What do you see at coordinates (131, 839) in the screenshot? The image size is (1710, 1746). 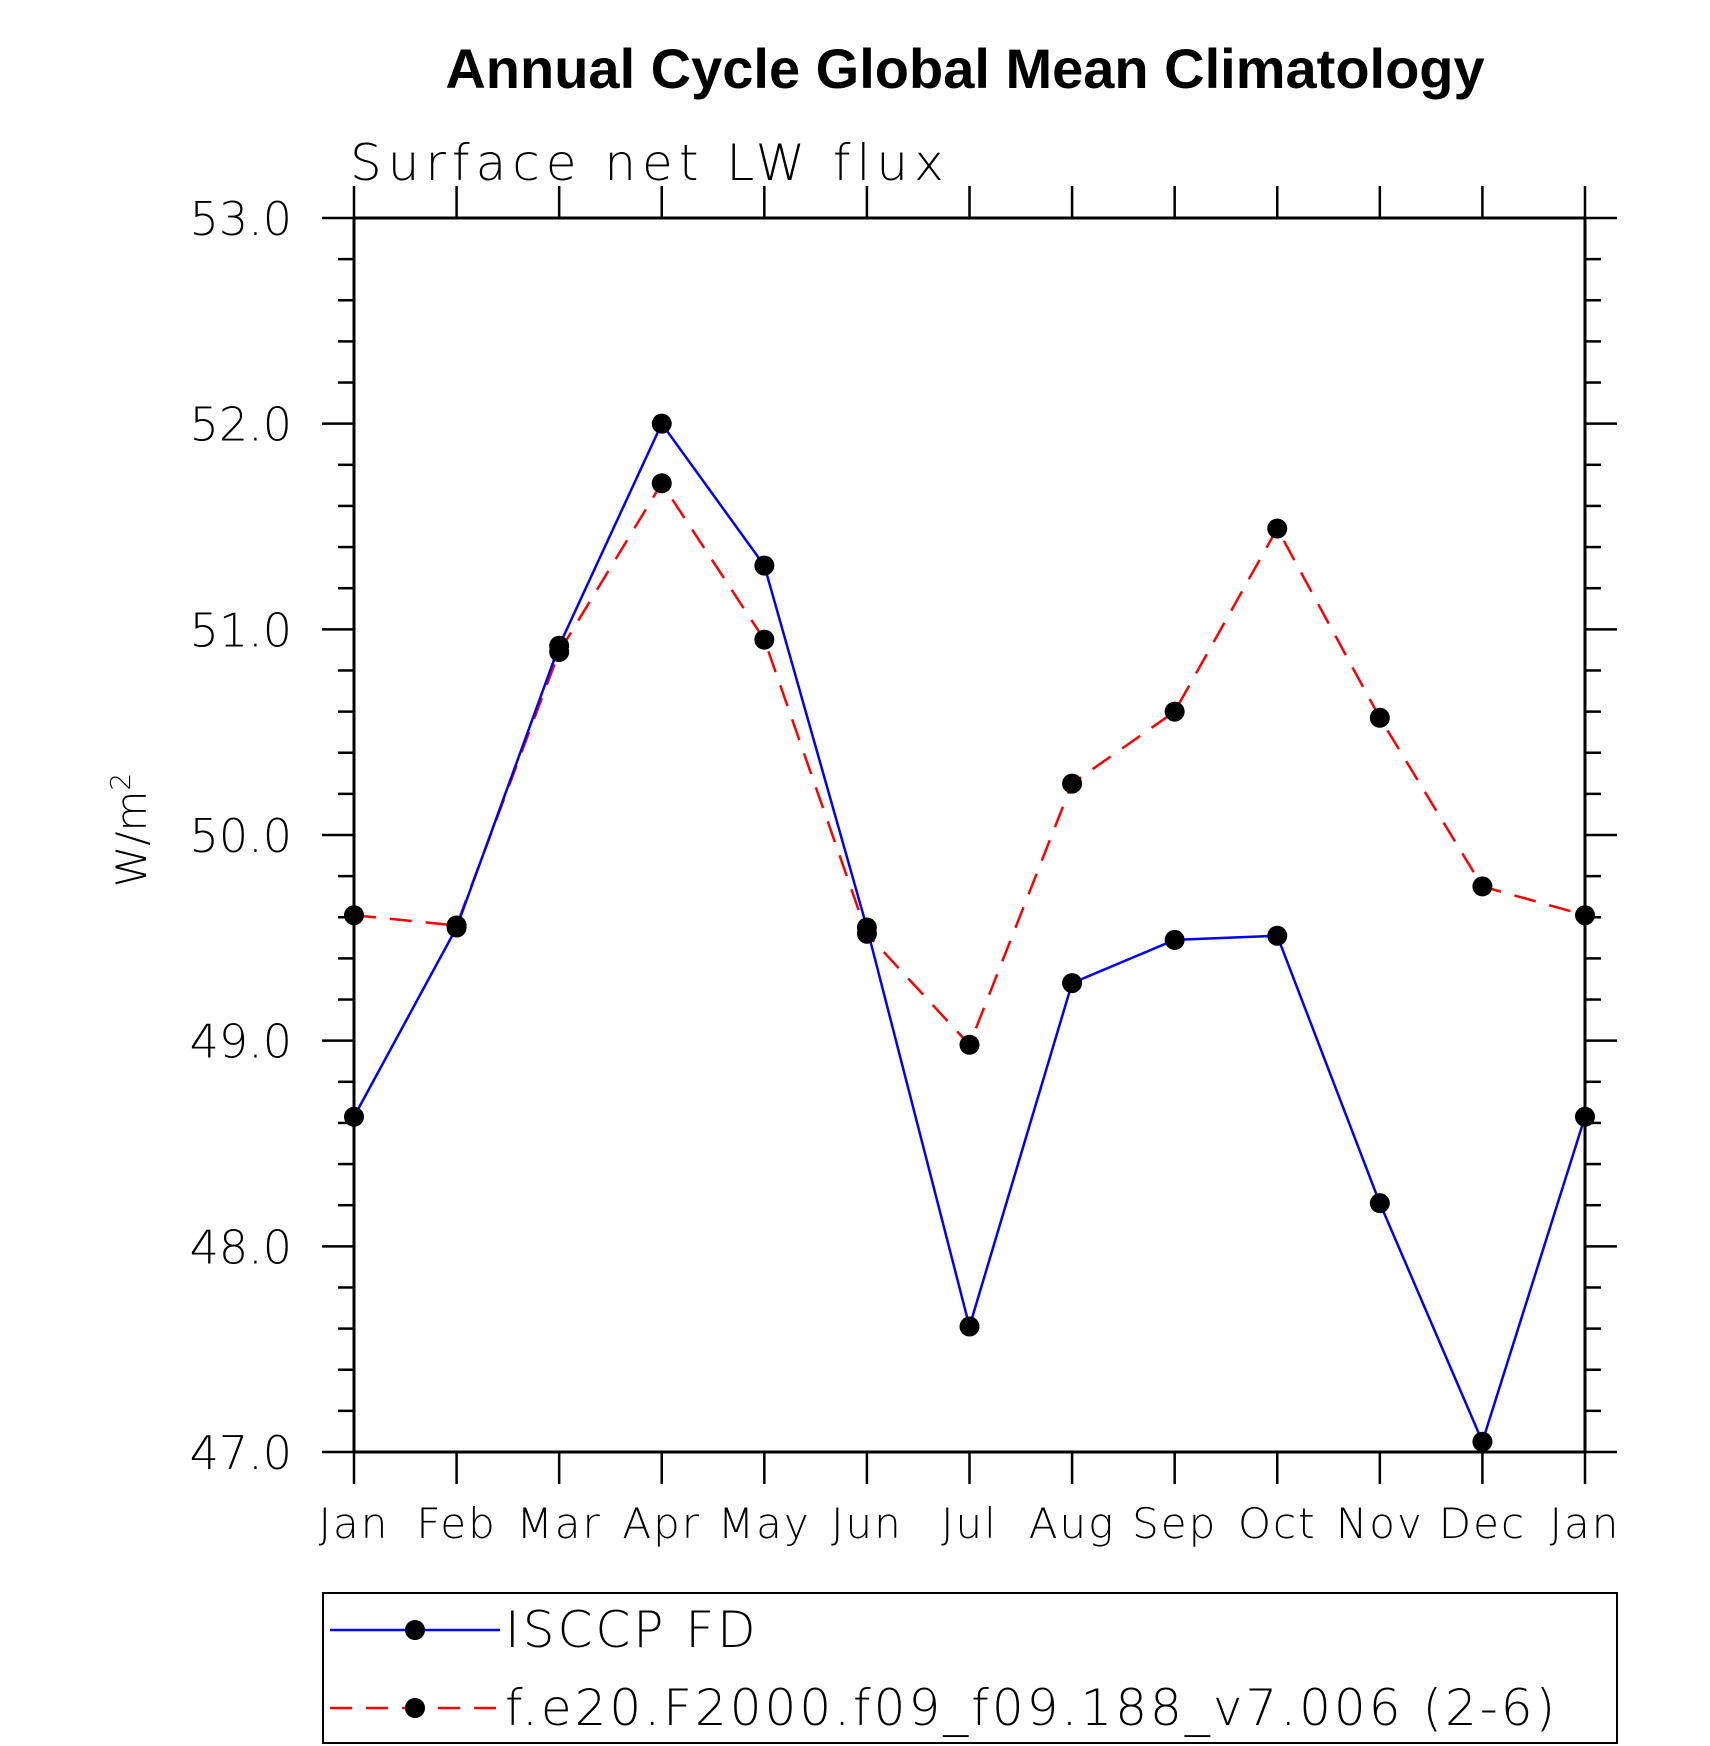 I see `y-axis-label-text: W/m` at bounding box center [131, 839].